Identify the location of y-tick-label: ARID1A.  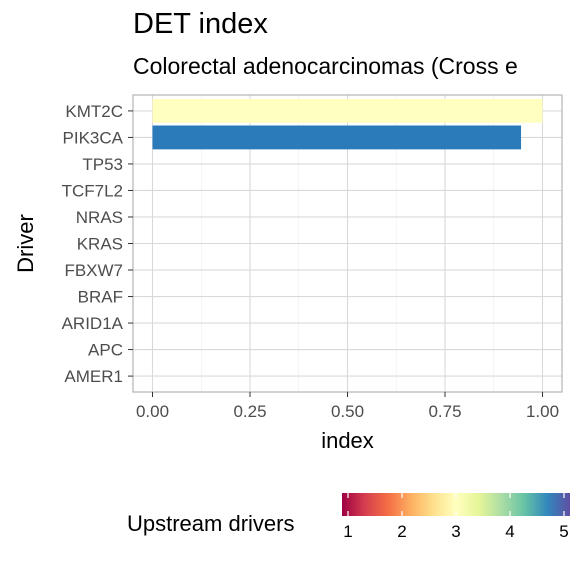
(93, 323).